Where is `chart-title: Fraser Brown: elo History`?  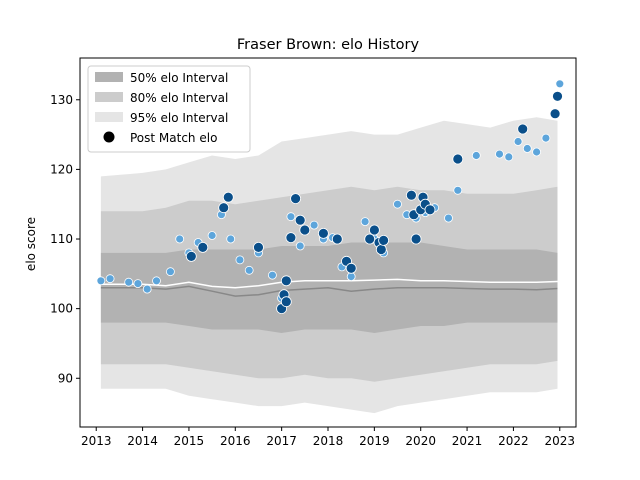
chart-title: Fraser Brown: elo History is located at coordinates (328, 45).